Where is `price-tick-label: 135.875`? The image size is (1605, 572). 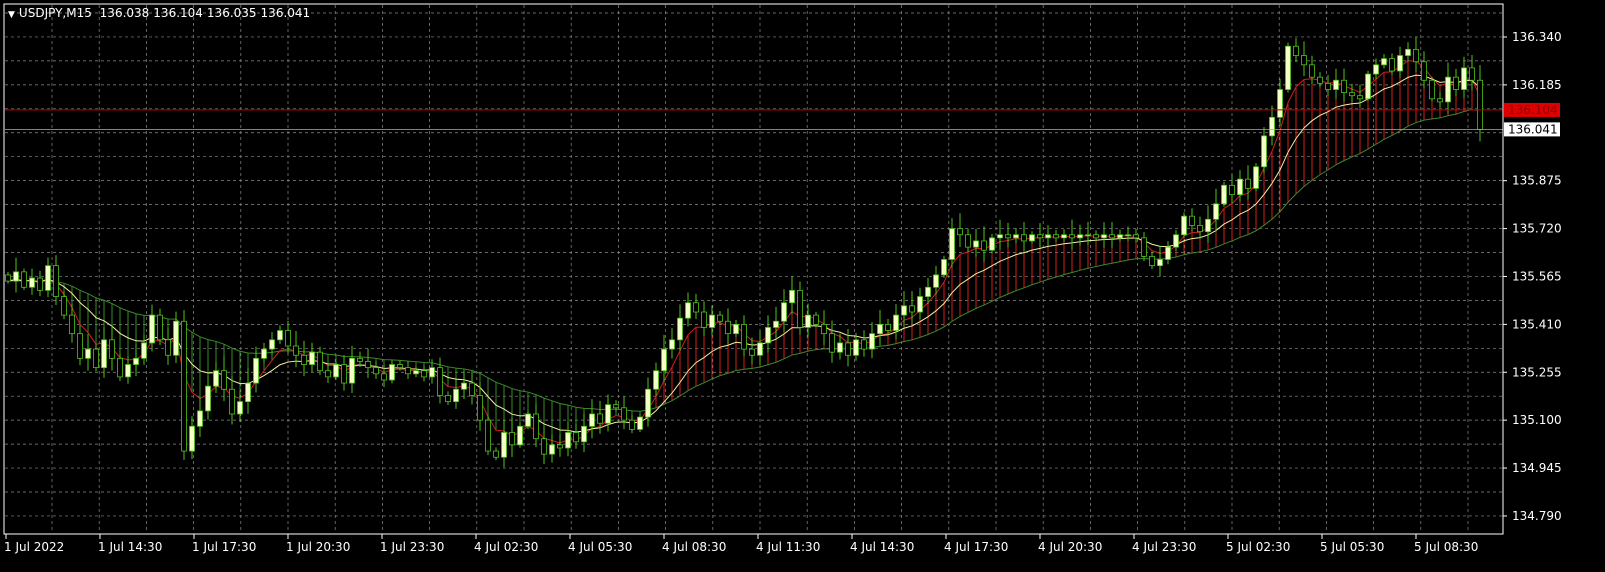 price-tick-label: 135.875 is located at coordinates (1537, 181).